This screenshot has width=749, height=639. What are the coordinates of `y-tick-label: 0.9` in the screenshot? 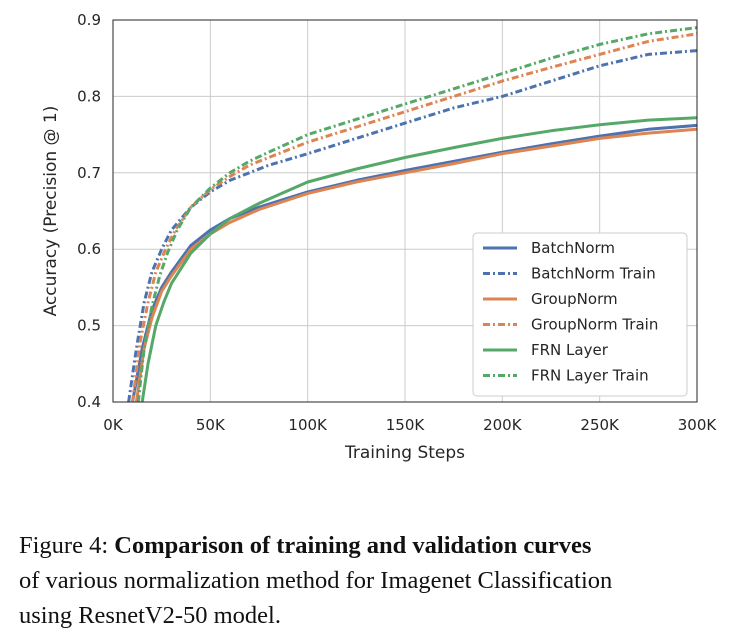 It's located at (89, 20).